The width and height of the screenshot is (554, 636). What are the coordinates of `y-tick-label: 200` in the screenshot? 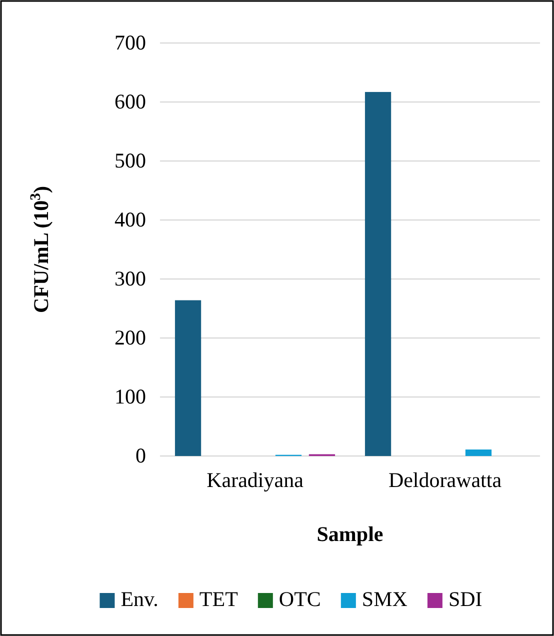 It's located at (130, 338).